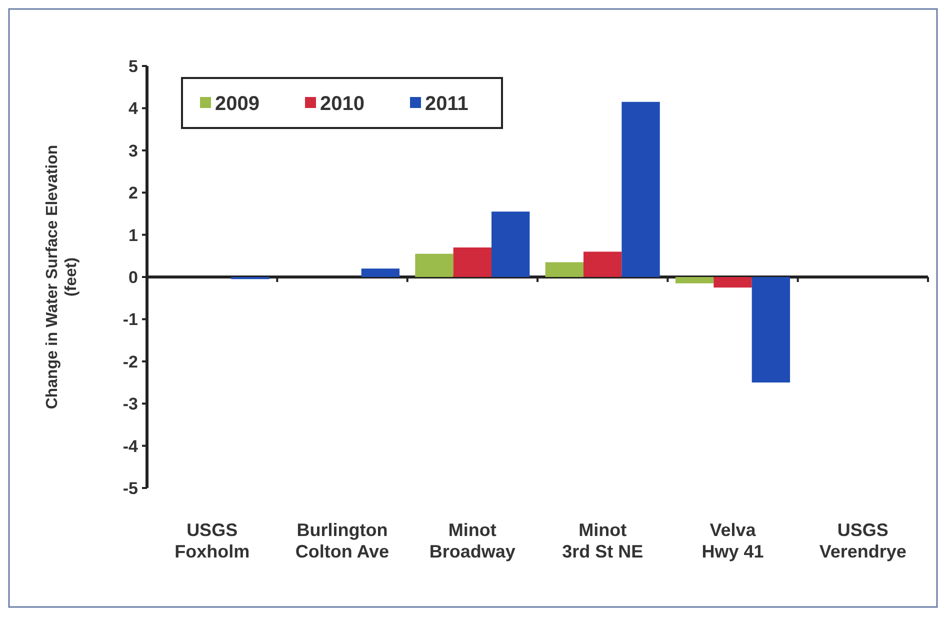 Image resolution: width=944 pixels, height=617 pixels. I want to click on x-tick-label: USGS Foxholm, so click(212, 541).